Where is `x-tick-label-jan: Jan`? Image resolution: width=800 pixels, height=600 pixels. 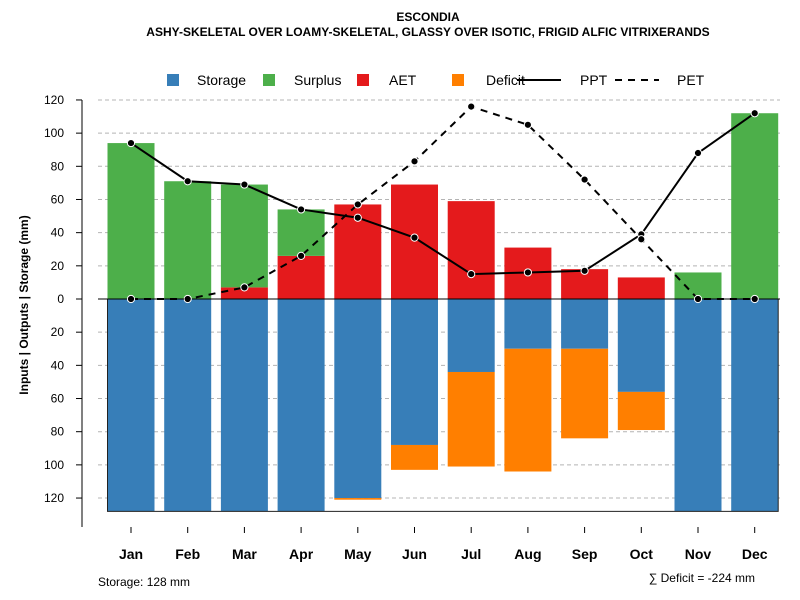 x-tick-label-jan: Jan is located at coordinates (131, 554).